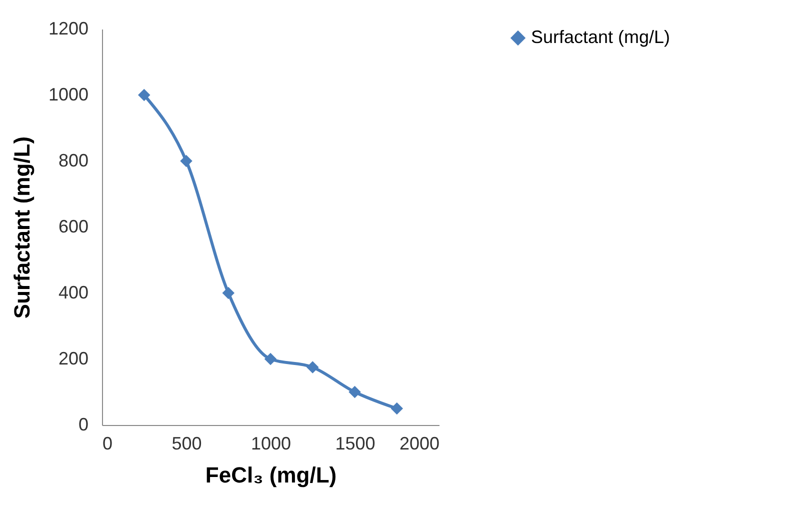 Image resolution: width=812 pixels, height=521 pixels. What do you see at coordinates (600, 37) in the screenshot?
I see `legend-label: Surfactant (mg/L)` at bounding box center [600, 37].